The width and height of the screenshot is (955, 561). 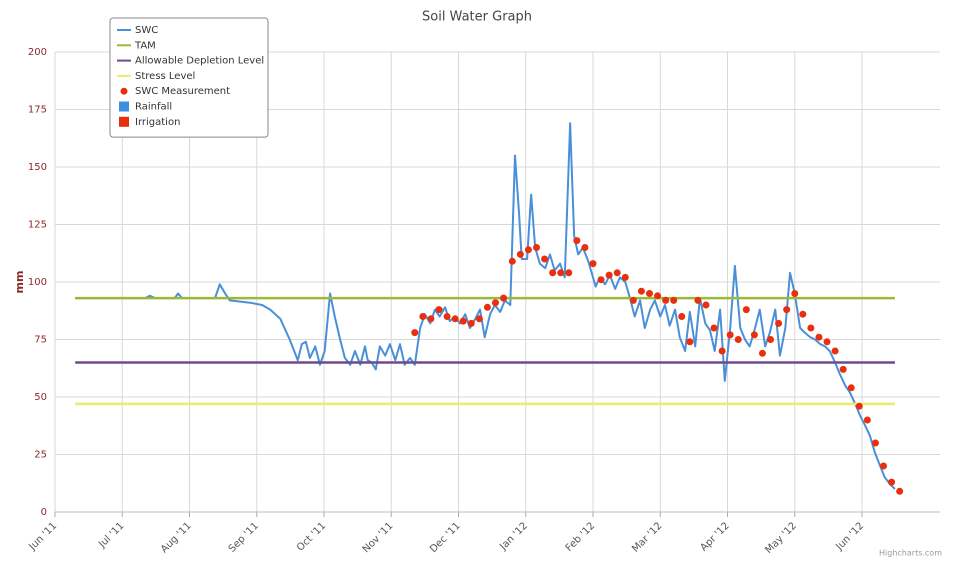 What do you see at coordinates (153, 107) in the screenshot?
I see `legend-label: Rainfall` at bounding box center [153, 107].